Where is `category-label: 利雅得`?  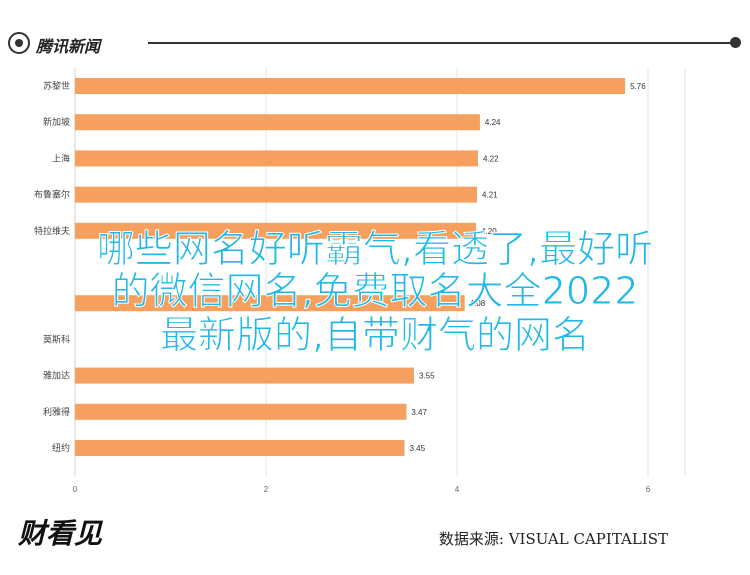
category-label: 利雅得 is located at coordinates (56, 412).